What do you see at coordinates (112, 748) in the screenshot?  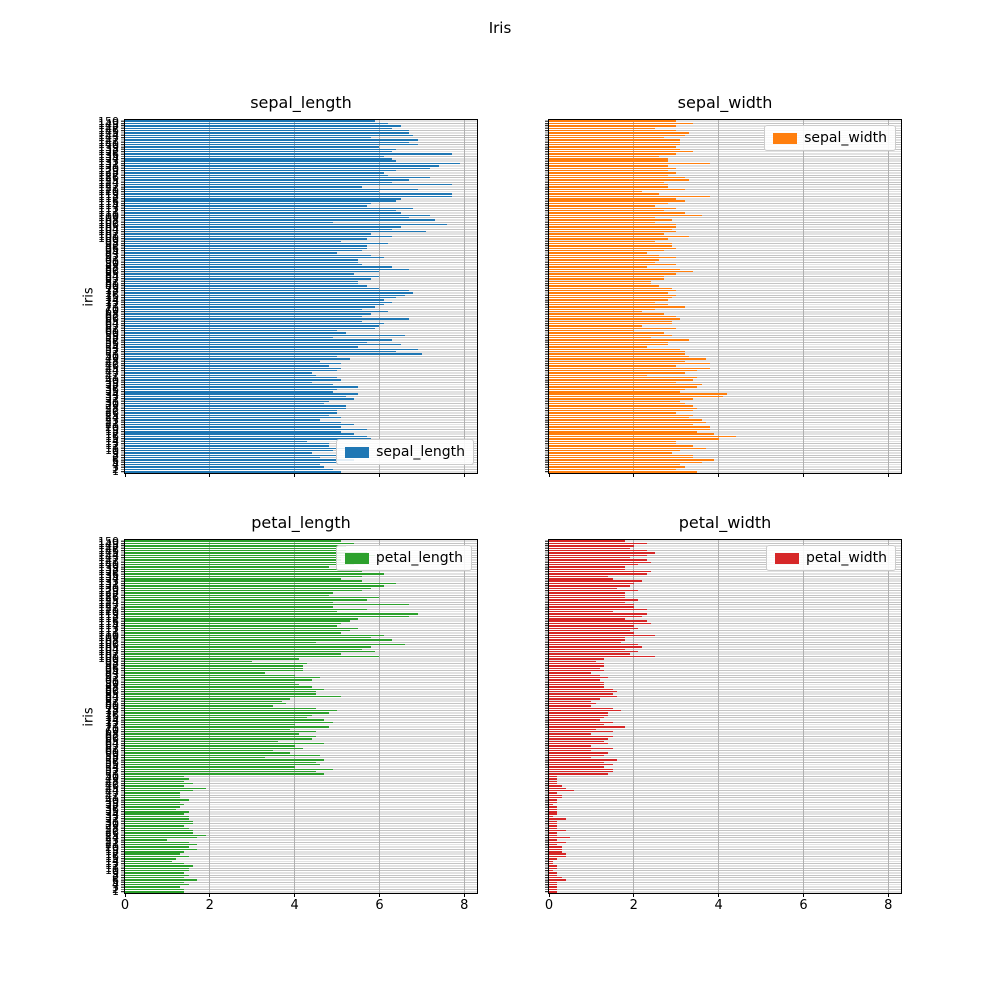 I see `y-tick-label: 62` at bounding box center [112, 748].